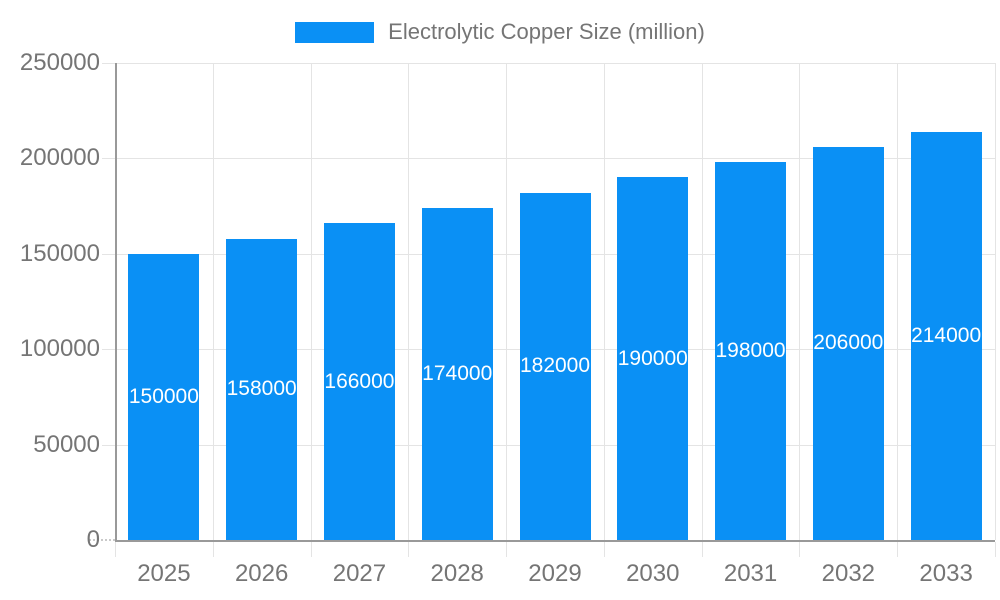 Image resolution: width=1000 pixels, height=600 pixels. I want to click on y-axis-tick-label: 250000, so click(59, 62).